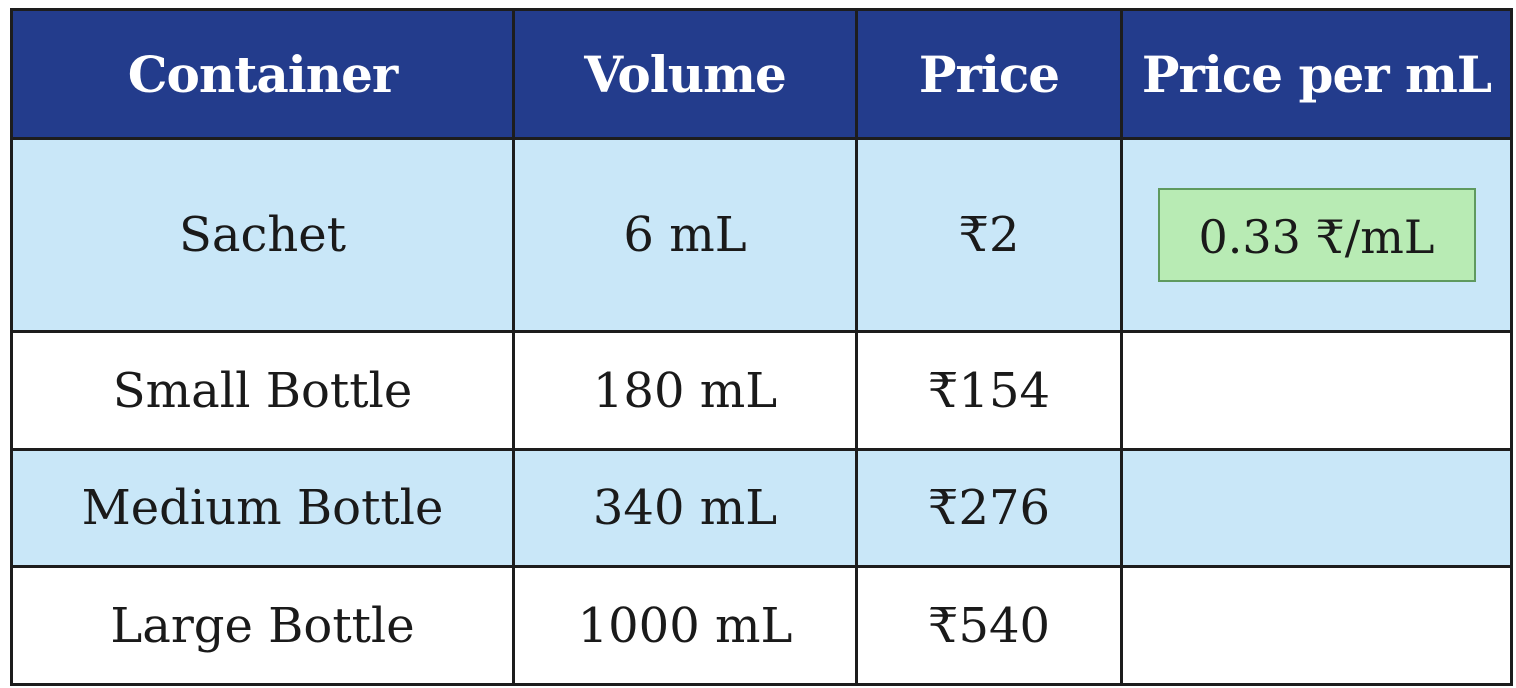 The image size is (1516, 688). What do you see at coordinates (262, 390) in the screenshot?
I see `table-cell: Small Bottle` at bounding box center [262, 390].